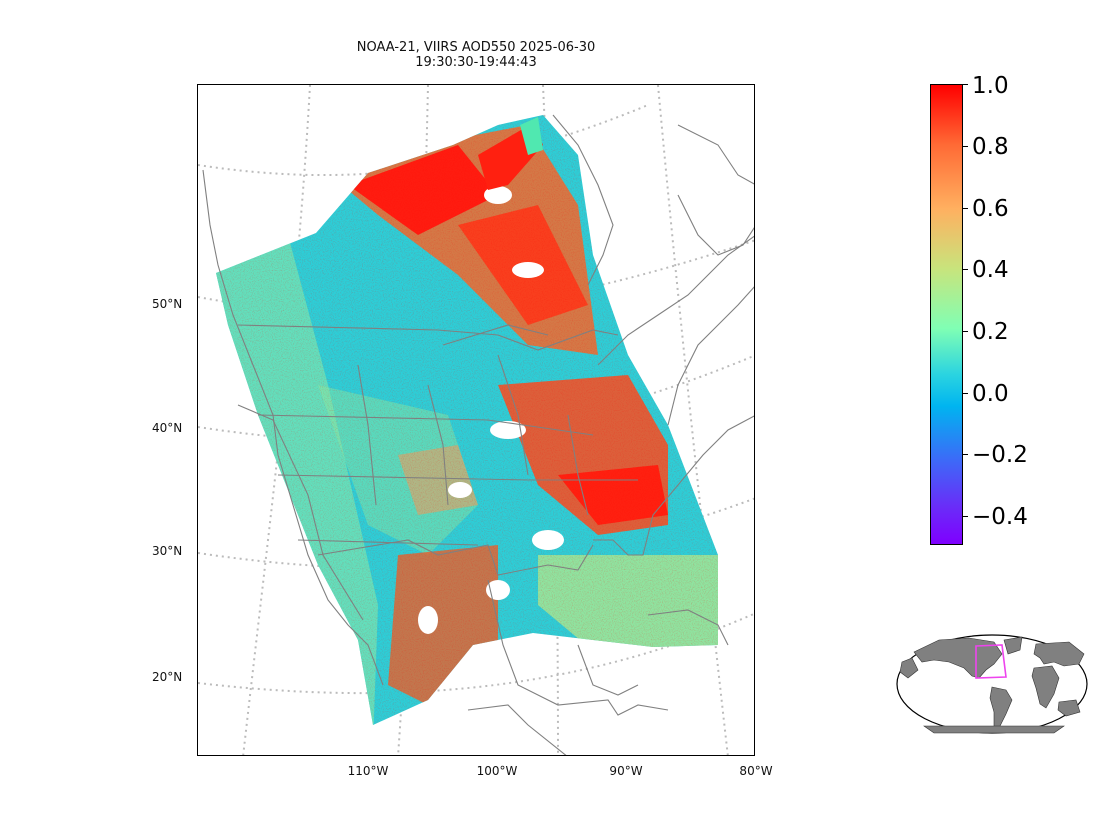 This screenshot has width=1120, height=840. What do you see at coordinates (990, 270) in the screenshot?
I see `colorbar-label-0-4: 0.4` at bounding box center [990, 270].